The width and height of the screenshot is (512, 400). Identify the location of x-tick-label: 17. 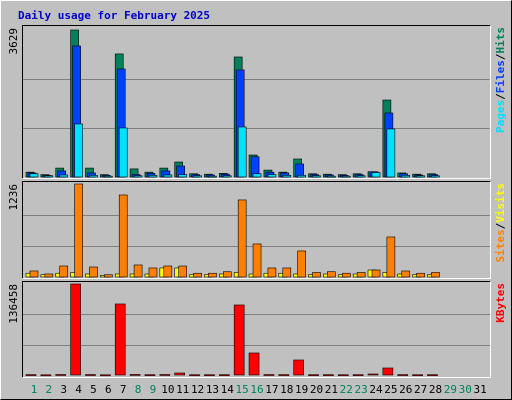
(271, 389).